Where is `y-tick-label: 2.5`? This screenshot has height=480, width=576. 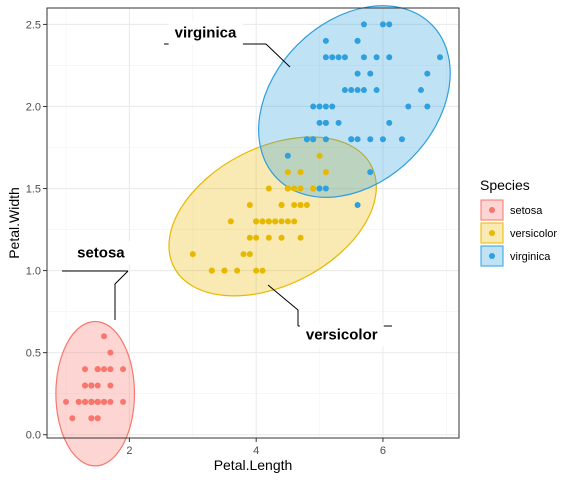
y-tick-label: 2.5 is located at coordinates (33, 25).